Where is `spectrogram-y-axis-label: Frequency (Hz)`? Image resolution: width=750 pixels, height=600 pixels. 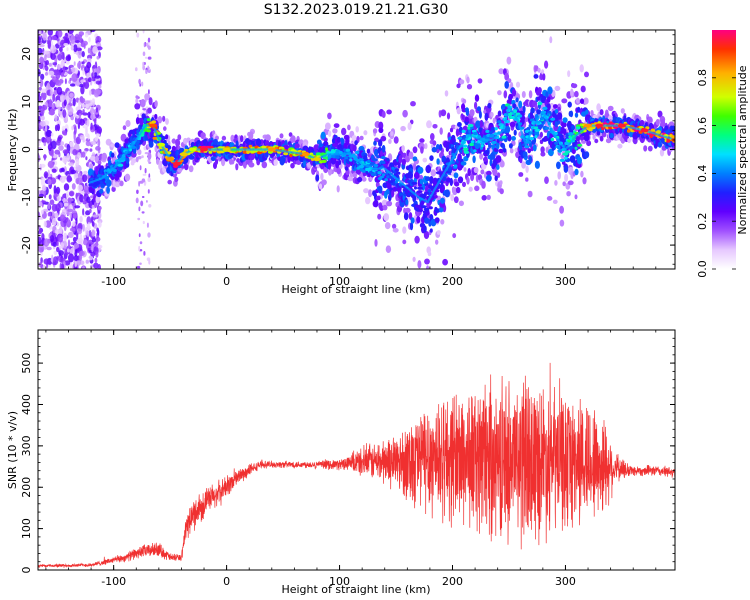 spectrogram-y-axis-label: Frequency (Hz) is located at coordinates (12, 150).